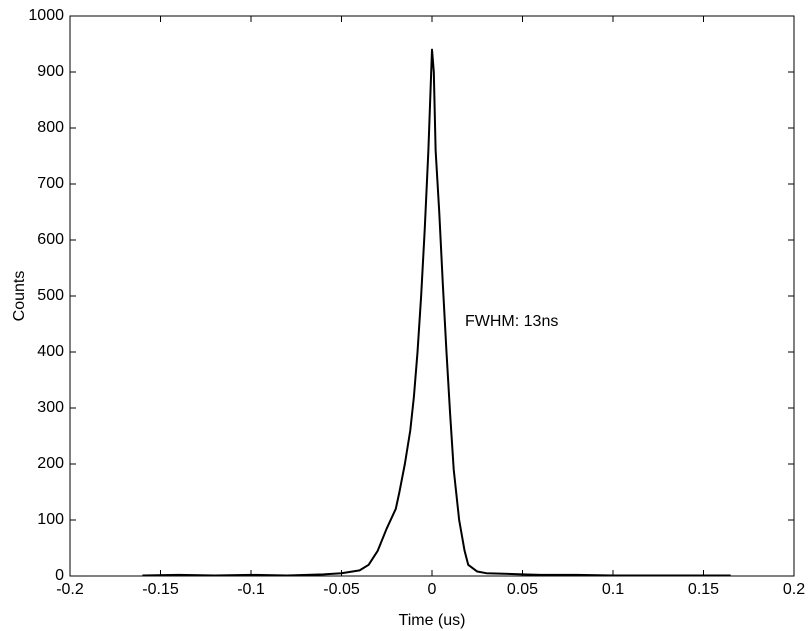 The height and width of the screenshot is (631, 811). Describe the element at coordinates (50, 183) in the screenshot. I see `y-tick-label: 700` at that location.